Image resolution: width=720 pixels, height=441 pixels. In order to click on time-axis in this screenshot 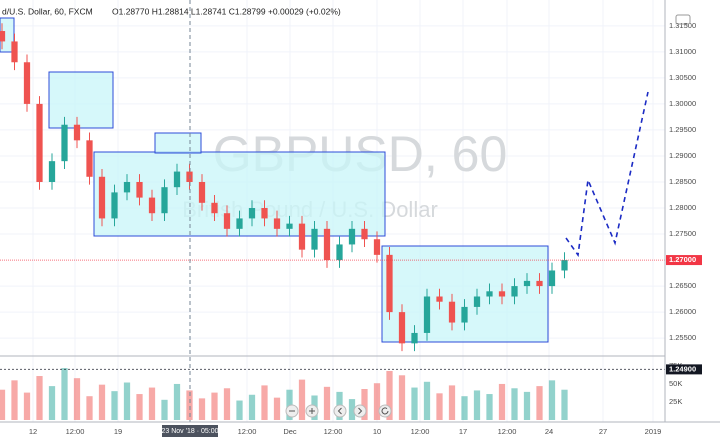, I will do `click(360, 431)`.